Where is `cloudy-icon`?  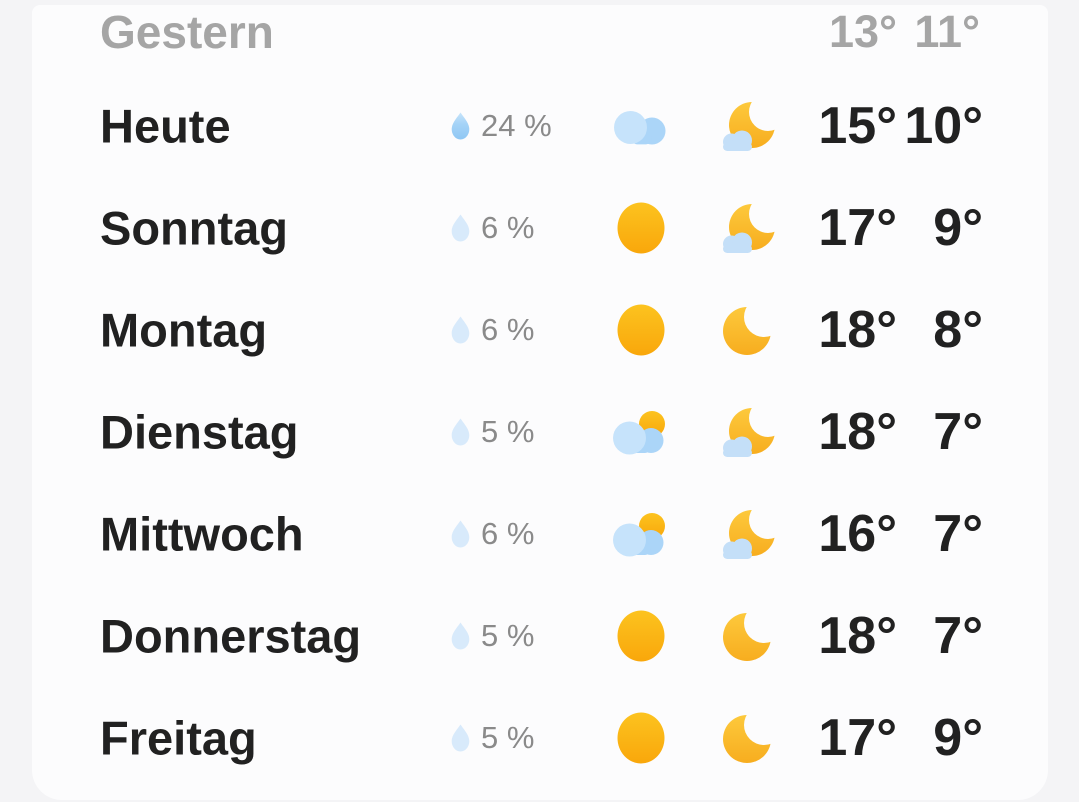 cloudy-icon is located at coordinates (641, 126).